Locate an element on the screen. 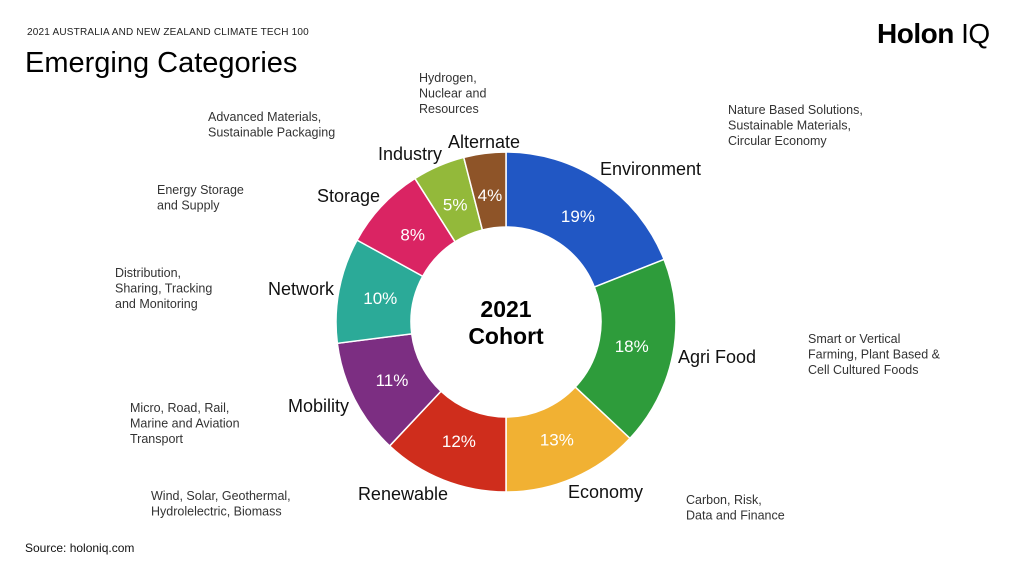  pct-label-mobility: 11% is located at coordinates (392, 380).